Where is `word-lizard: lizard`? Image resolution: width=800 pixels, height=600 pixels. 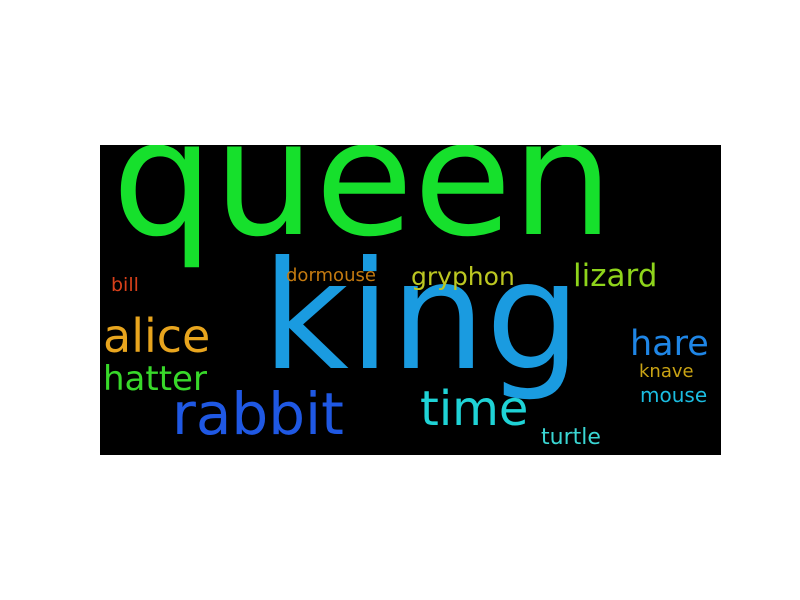
word-lizard: lizard is located at coordinates (615, 276).